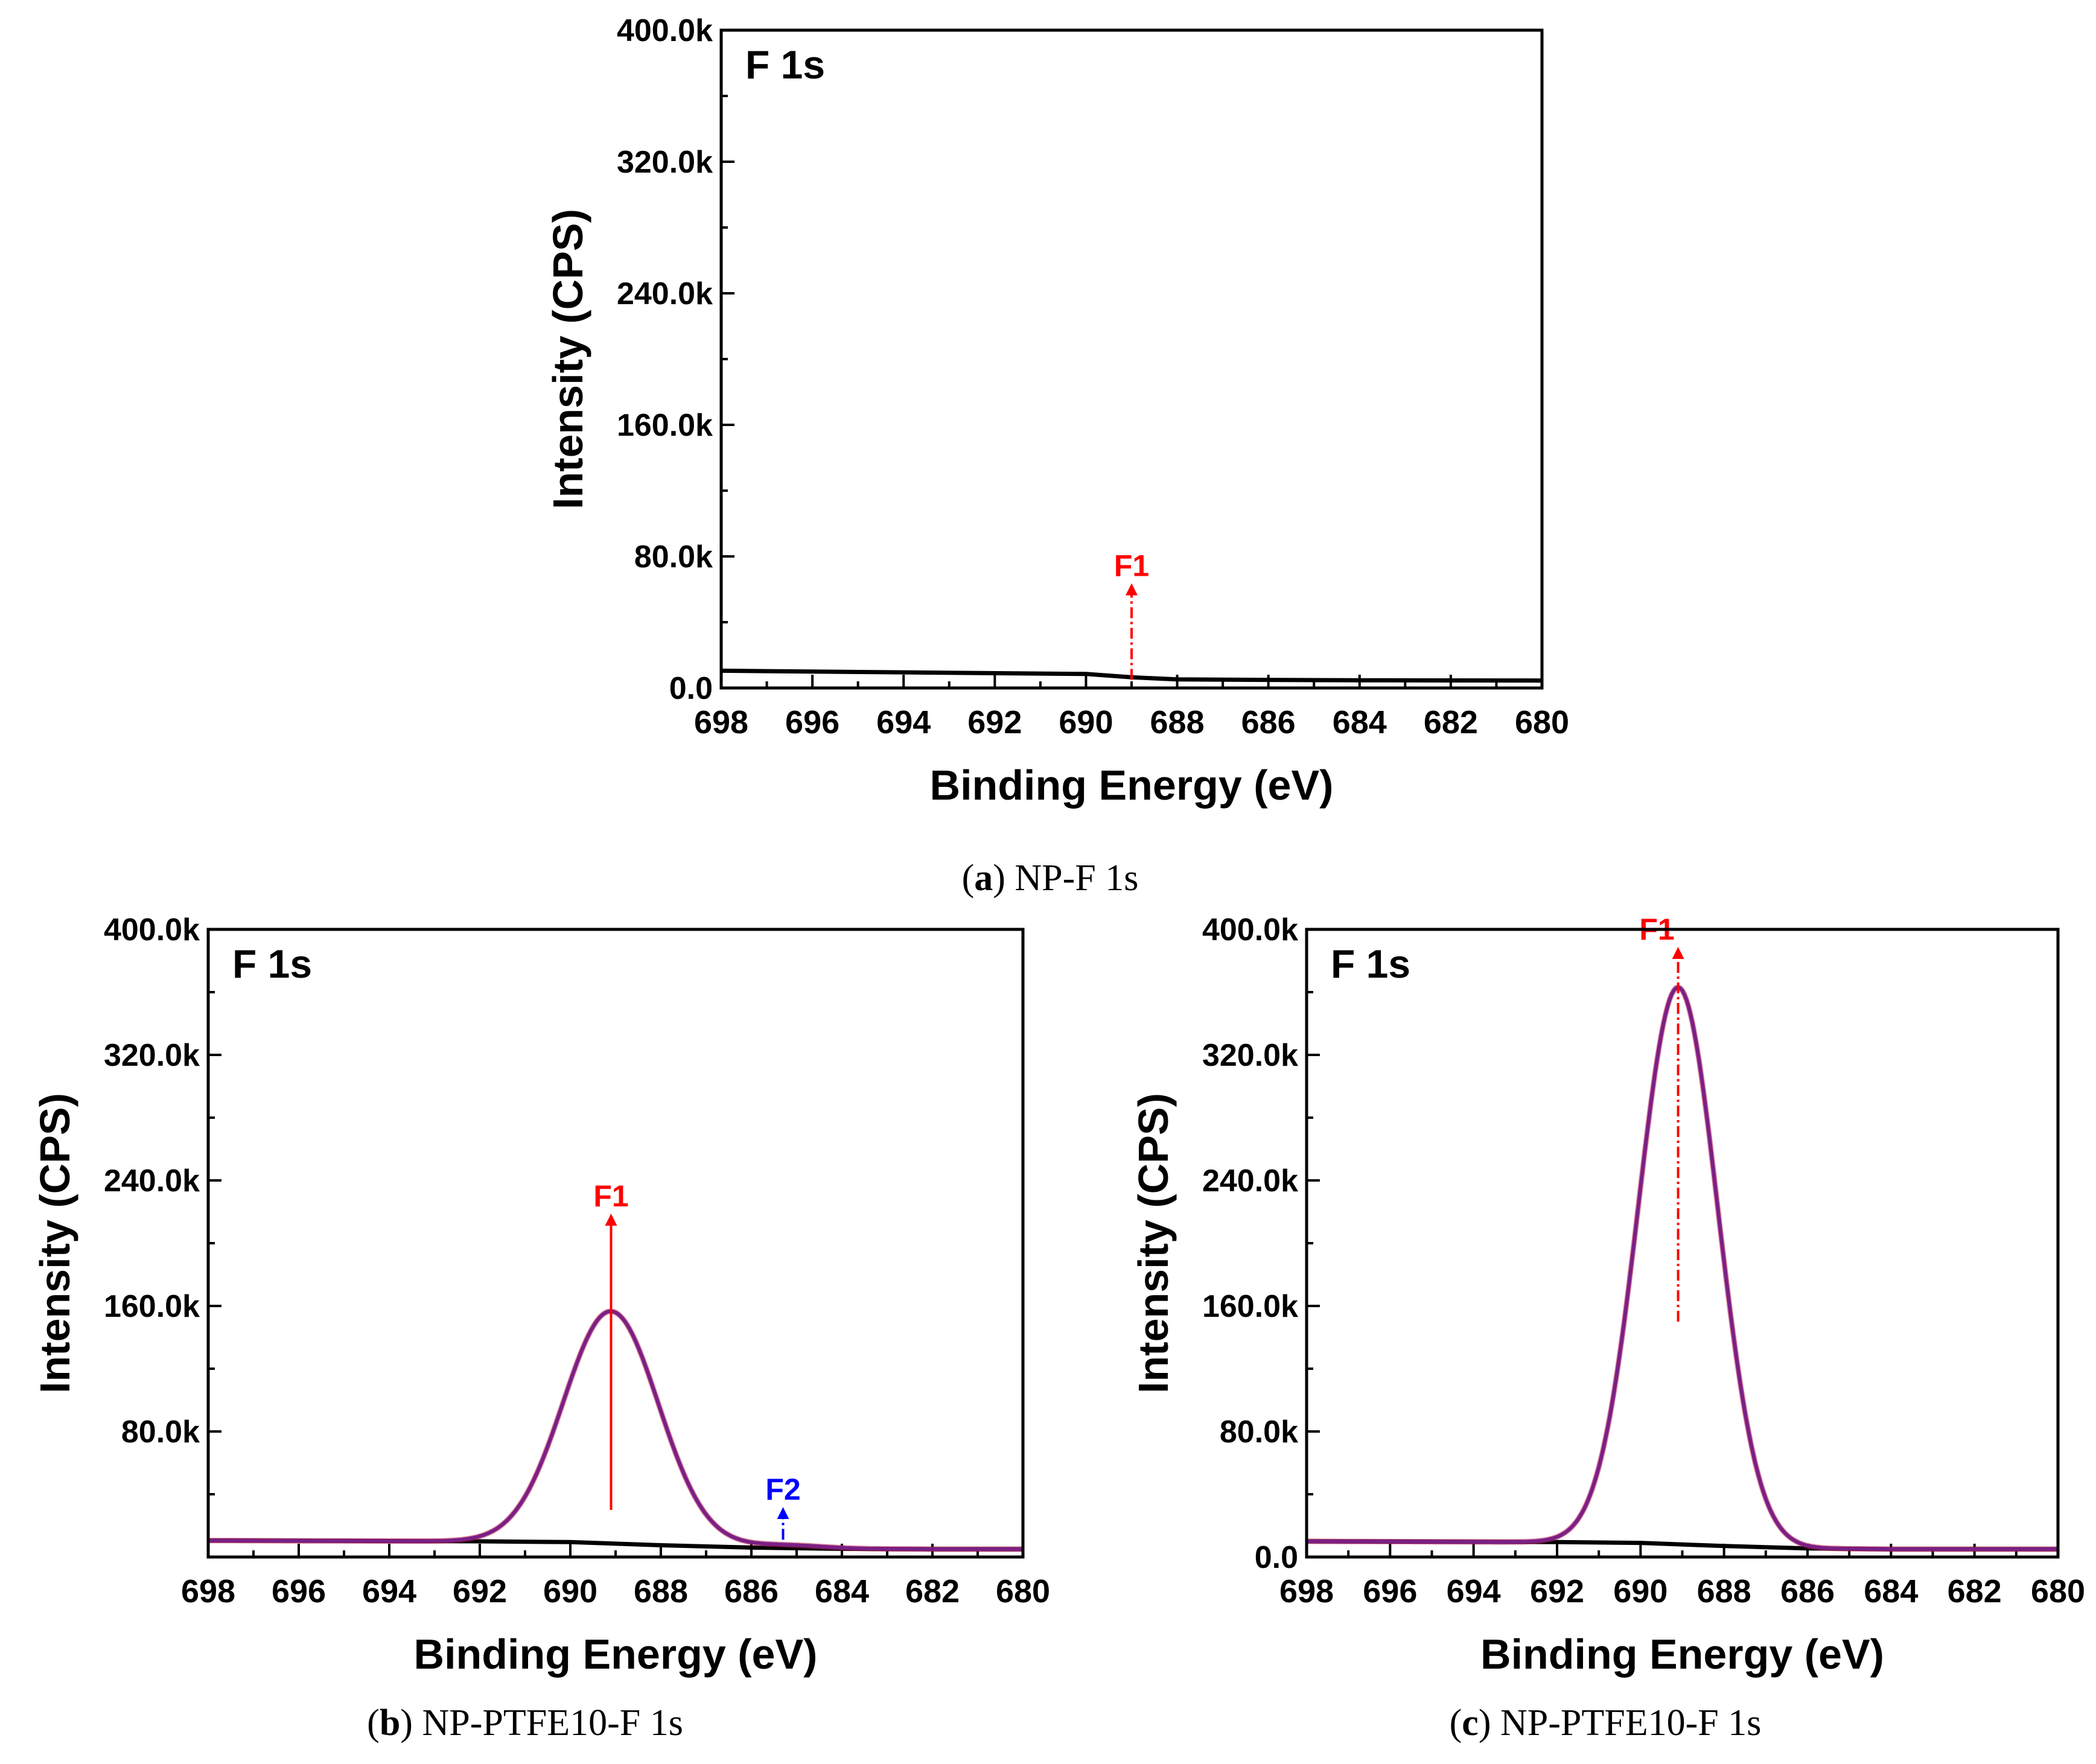 This screenshot has height=1764, width=2096. What do you see at coordinates (665, 293) in the screenshot?
I see `chart-a-ytick-label: 240.0k` at bounding box center [665, 293].